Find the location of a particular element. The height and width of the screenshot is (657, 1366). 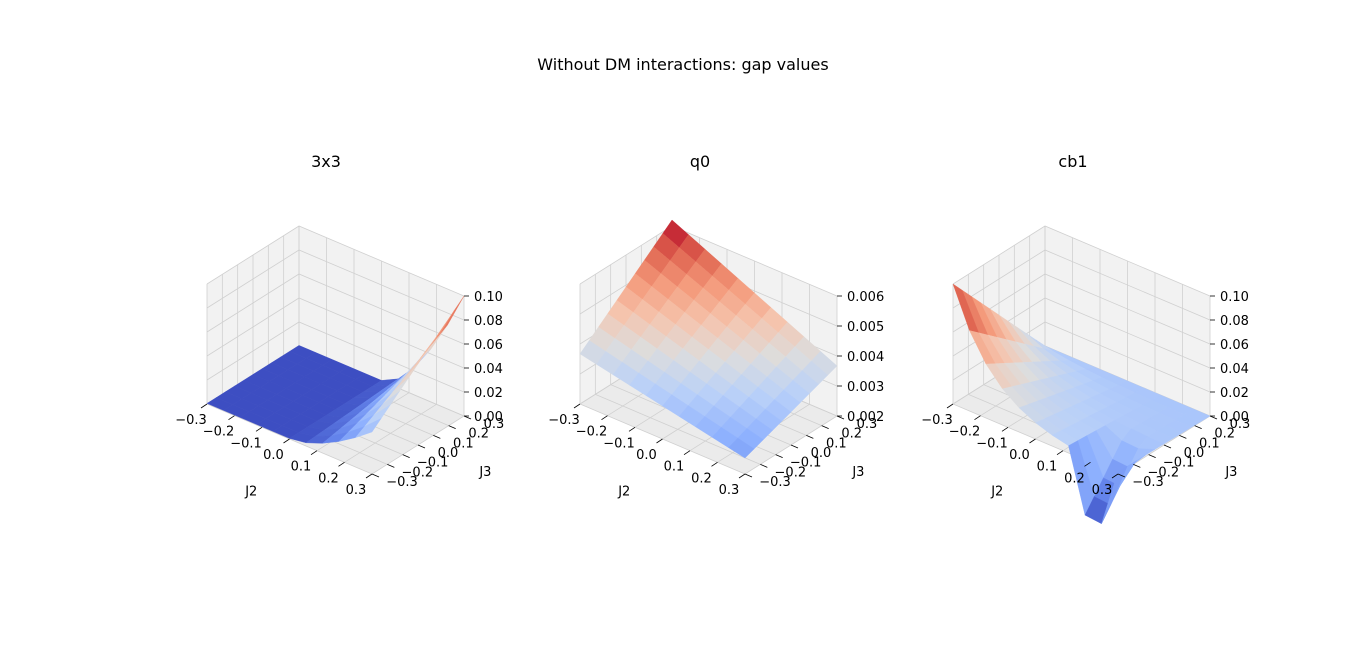

z-tick-label: 0.004 is located at coordinates (865, 357).